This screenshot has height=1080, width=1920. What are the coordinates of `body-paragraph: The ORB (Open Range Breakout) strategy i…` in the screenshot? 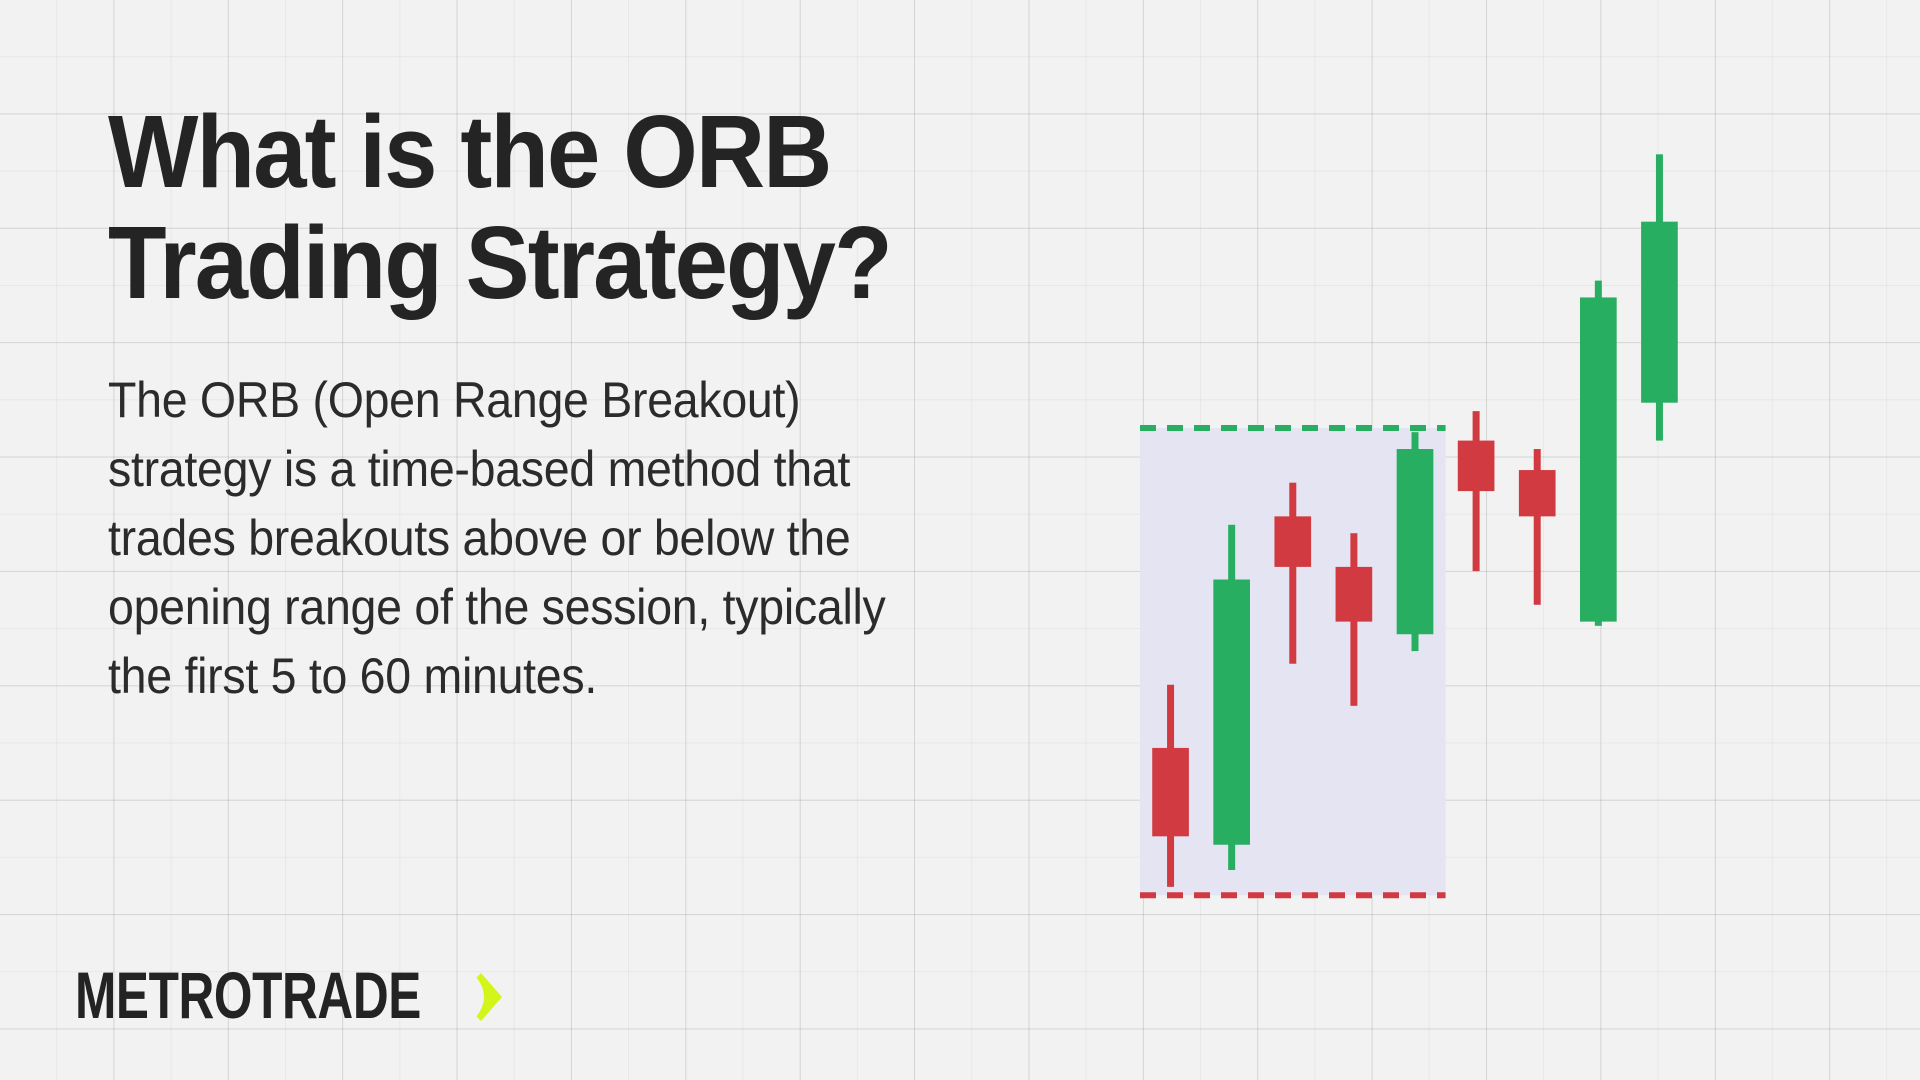 It's located at (497, 538).